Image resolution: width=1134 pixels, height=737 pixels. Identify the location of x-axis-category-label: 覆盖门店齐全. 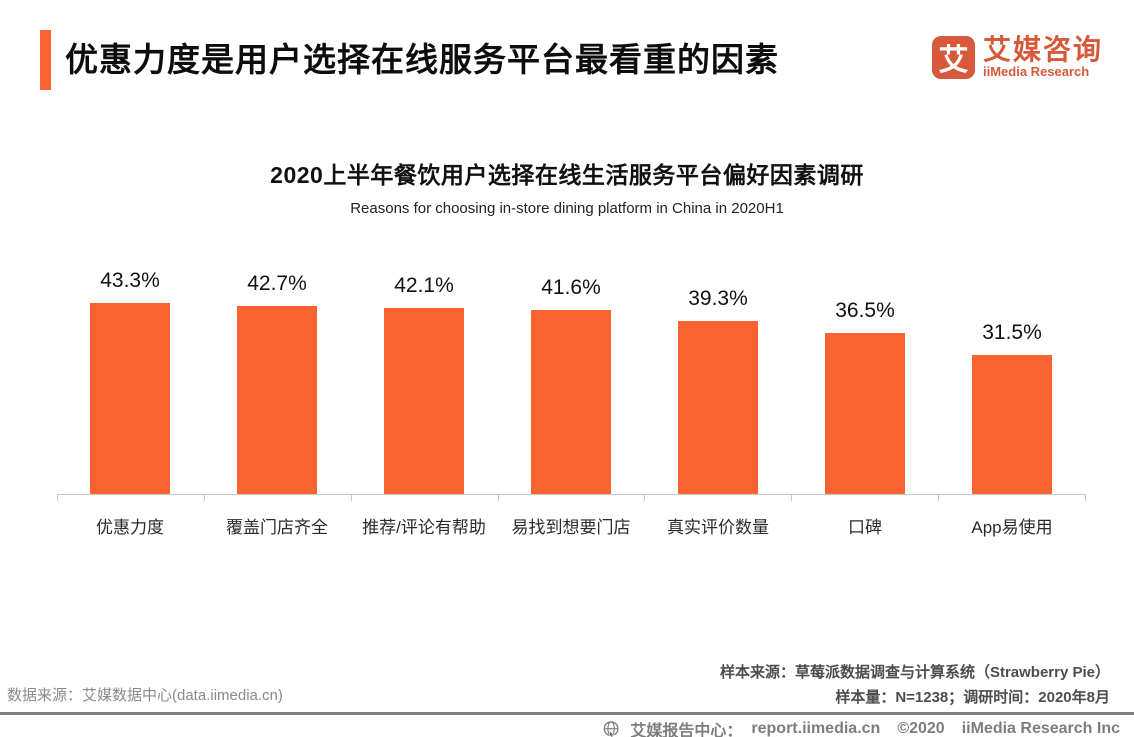
(277, 527).